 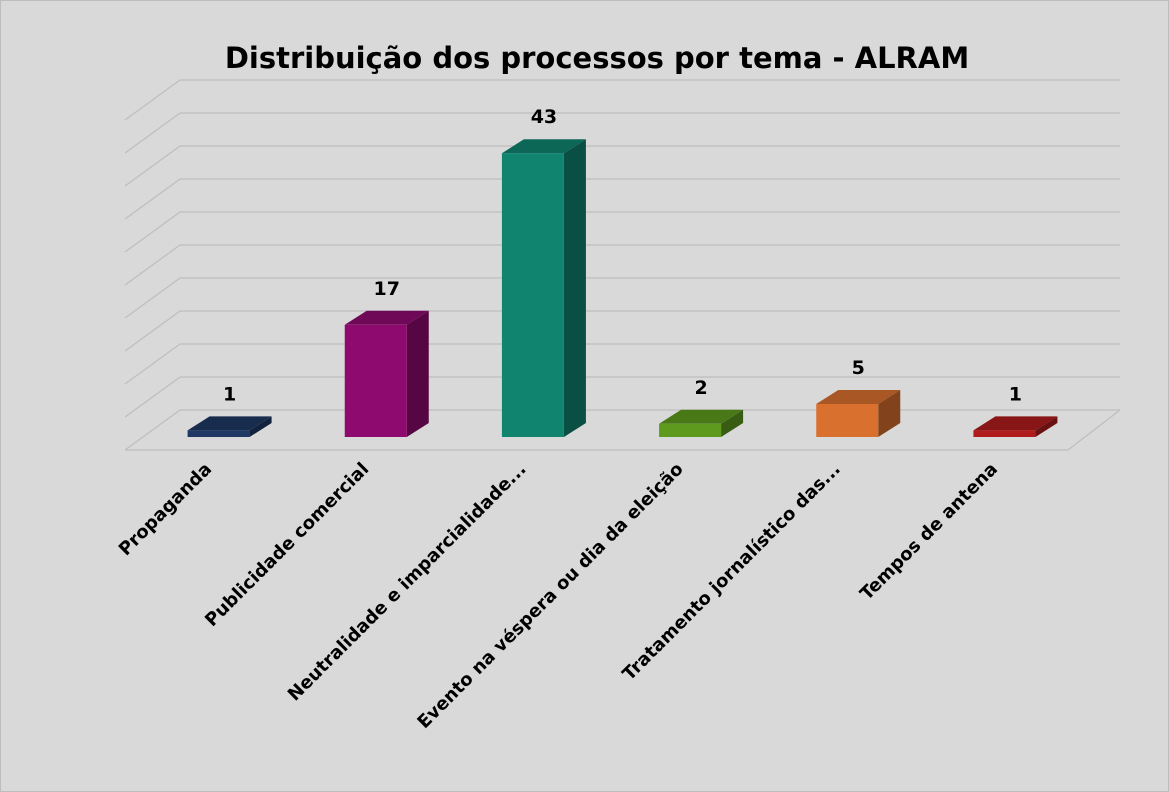 I want to click on data-label: 17, so click(x=387, y=289).